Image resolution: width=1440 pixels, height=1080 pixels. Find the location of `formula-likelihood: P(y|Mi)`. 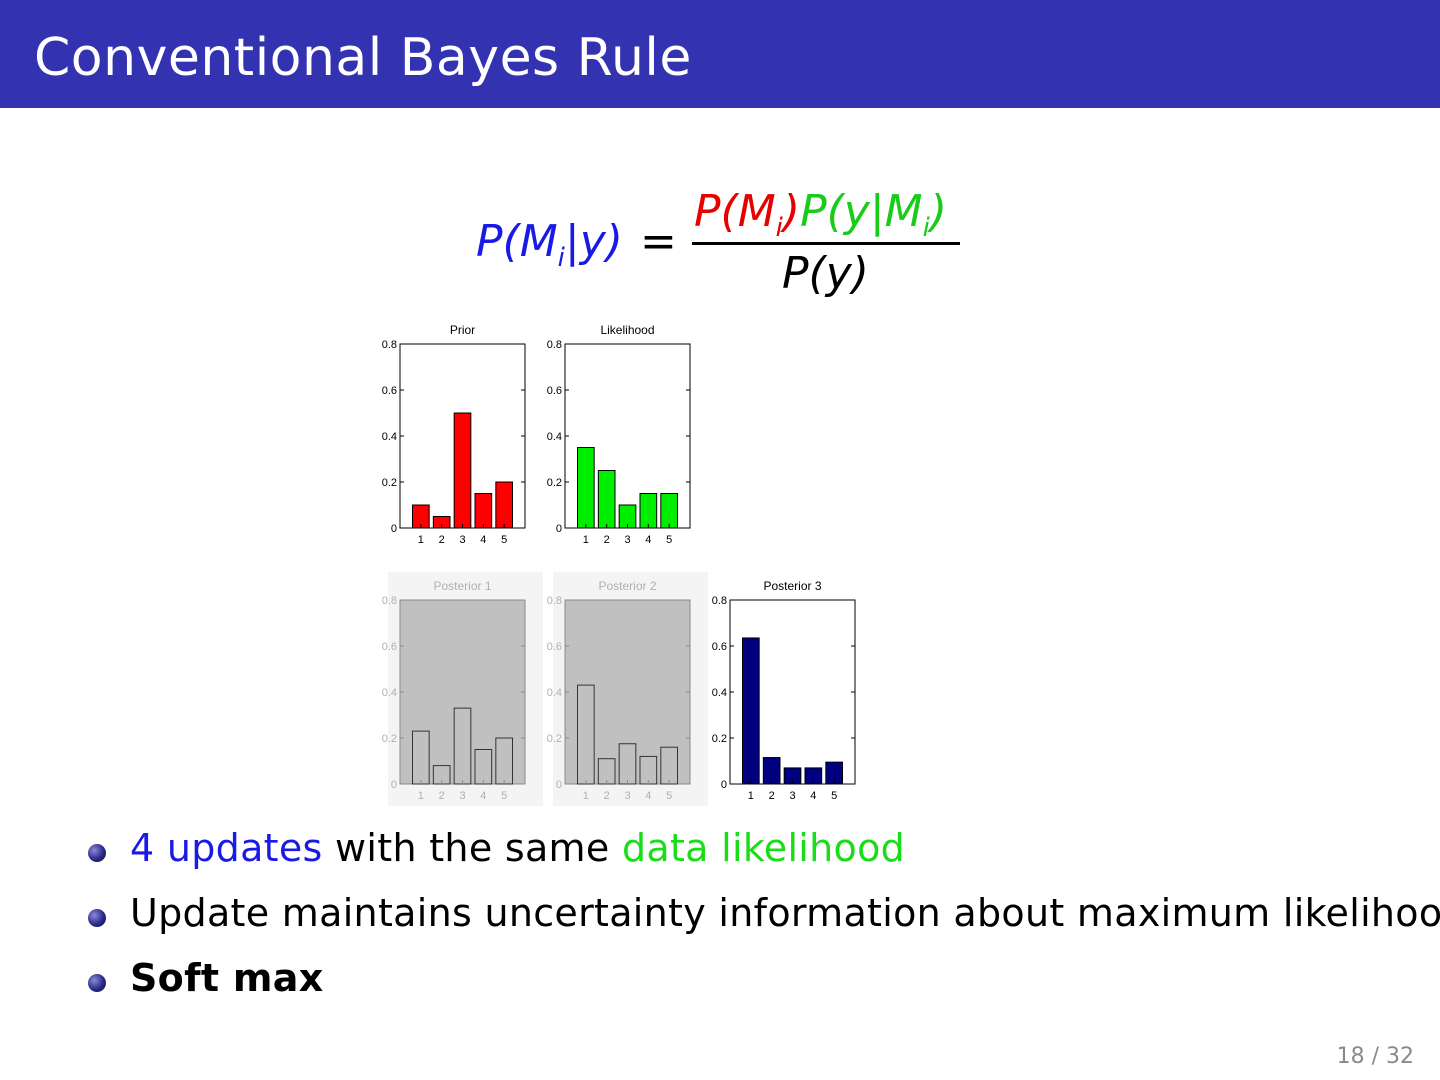

formula-likelihood: P(y|Mi) is located at coordinates (874, 214).